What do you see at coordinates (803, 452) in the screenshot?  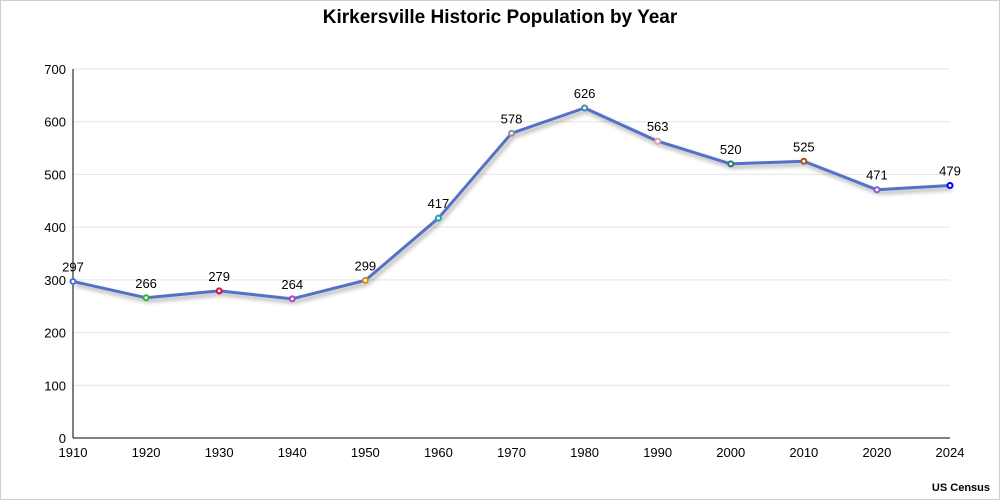 I see `x-tick-label: 2010` at bounding box center [803, 452].